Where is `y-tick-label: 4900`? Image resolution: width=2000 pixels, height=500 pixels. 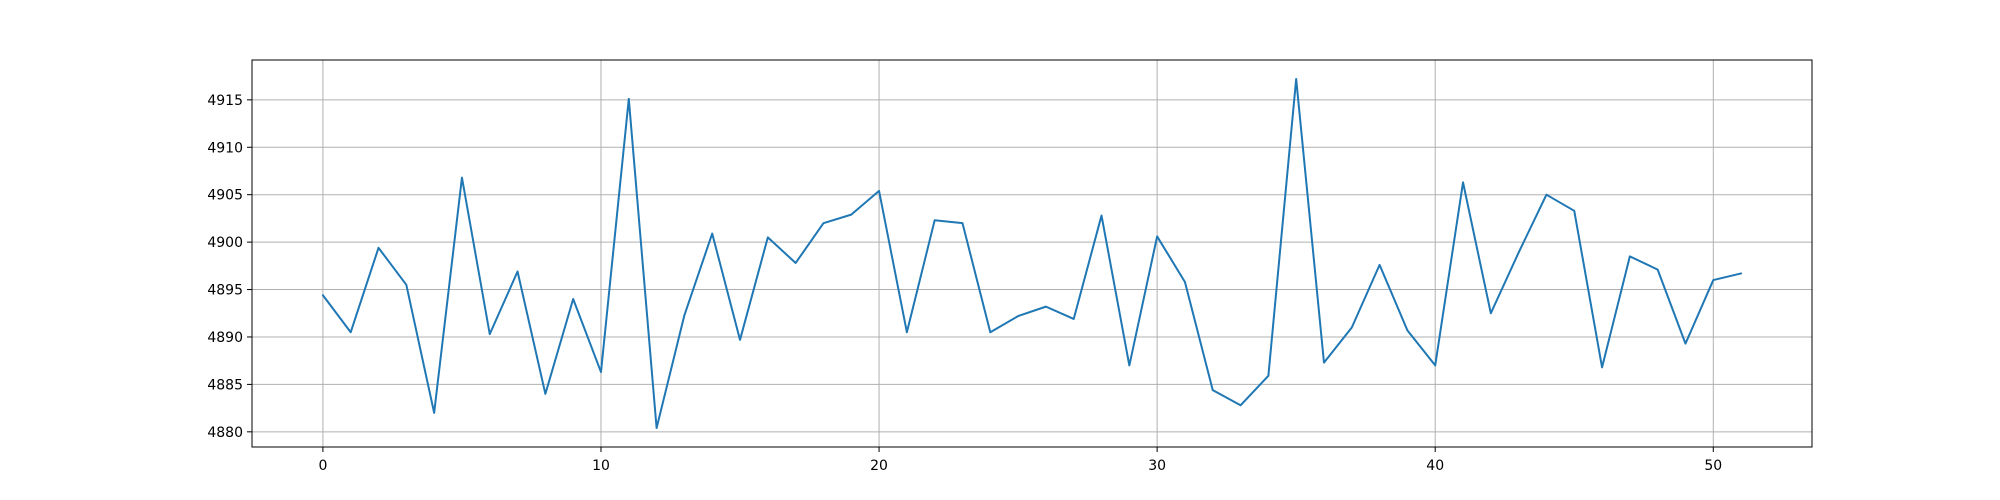 y-tick-label: 4900 is located at coordinates (225, 243).